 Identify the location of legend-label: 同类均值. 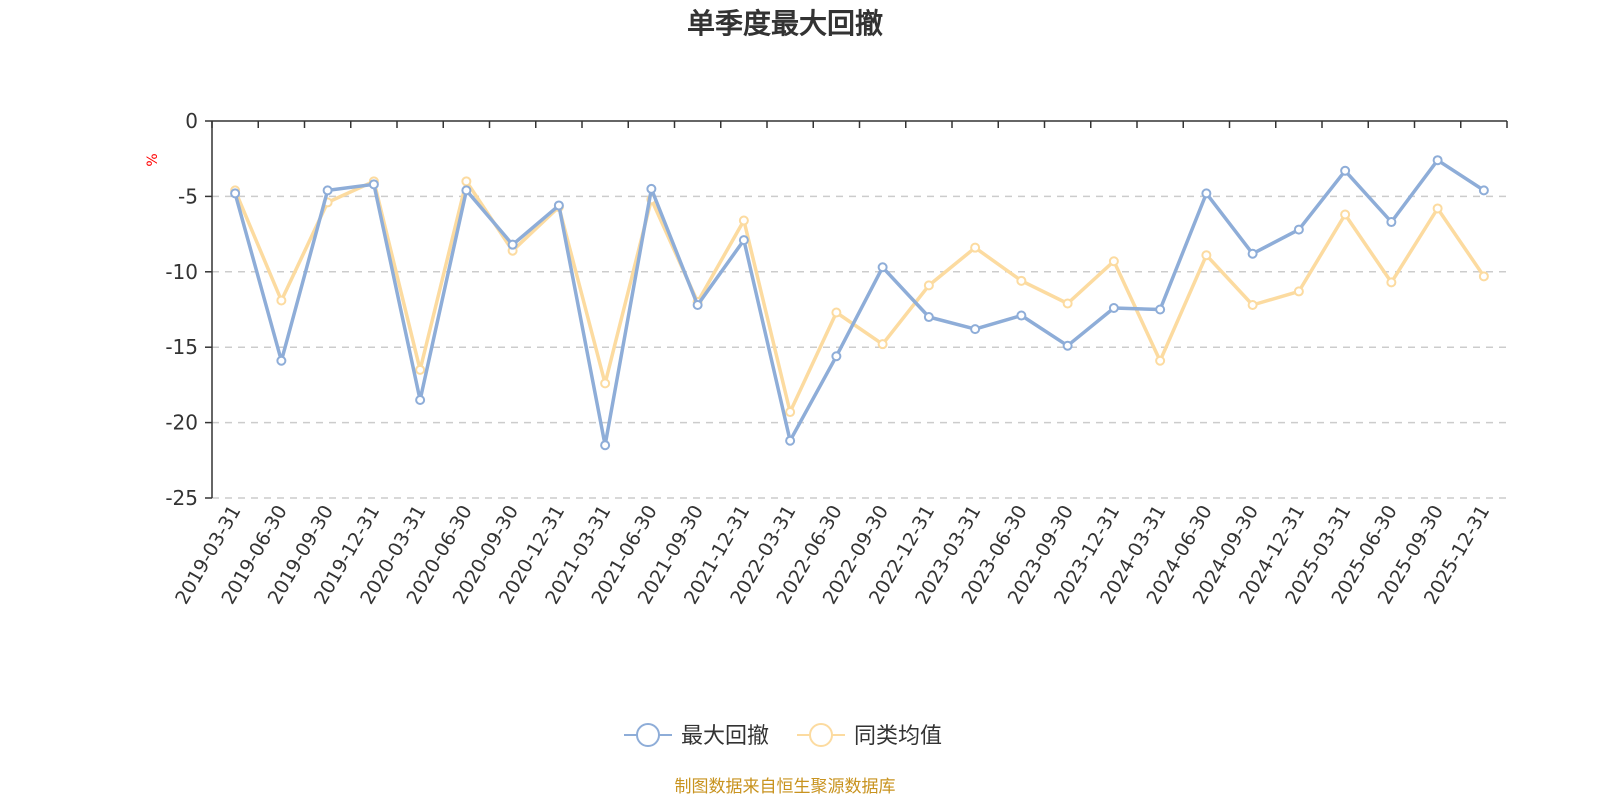
(898, 736).